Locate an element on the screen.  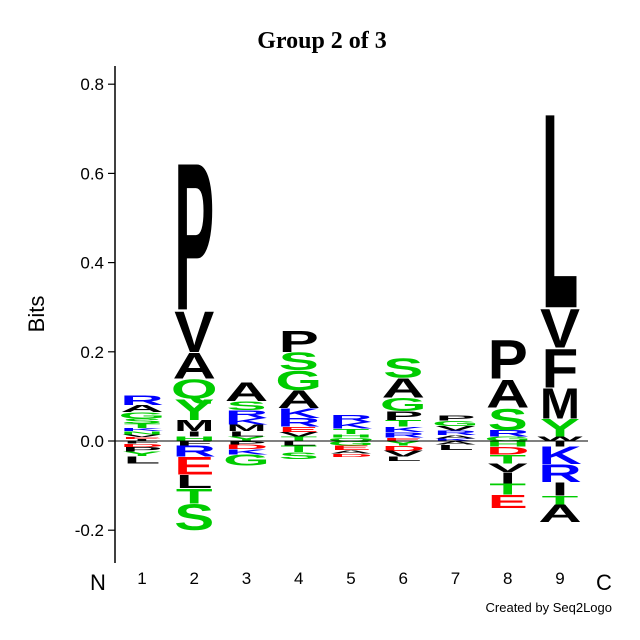
y-tick-label: 0.8 is located at coordinates (92, 84).